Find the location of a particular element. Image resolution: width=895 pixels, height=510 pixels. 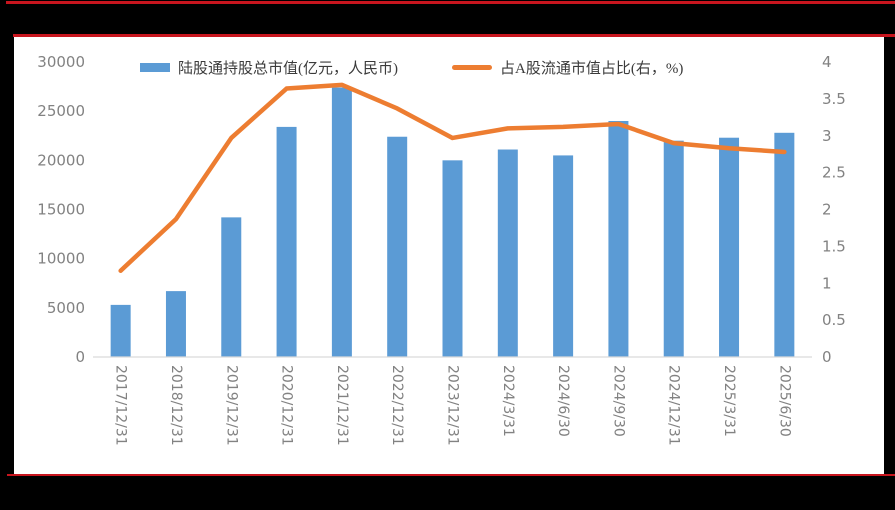

legend-item-line-series: 占A股流通市值占比(右，%) is located at coordinates (567, 67).